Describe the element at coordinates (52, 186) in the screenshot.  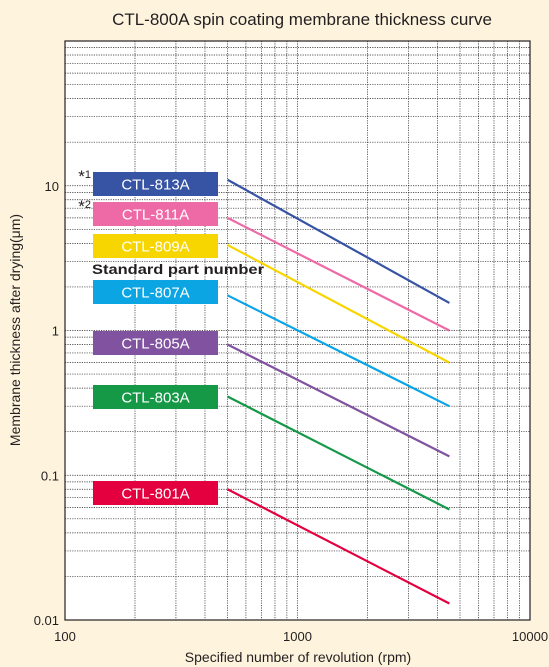
I see `y-tick-label: 10` at that location.